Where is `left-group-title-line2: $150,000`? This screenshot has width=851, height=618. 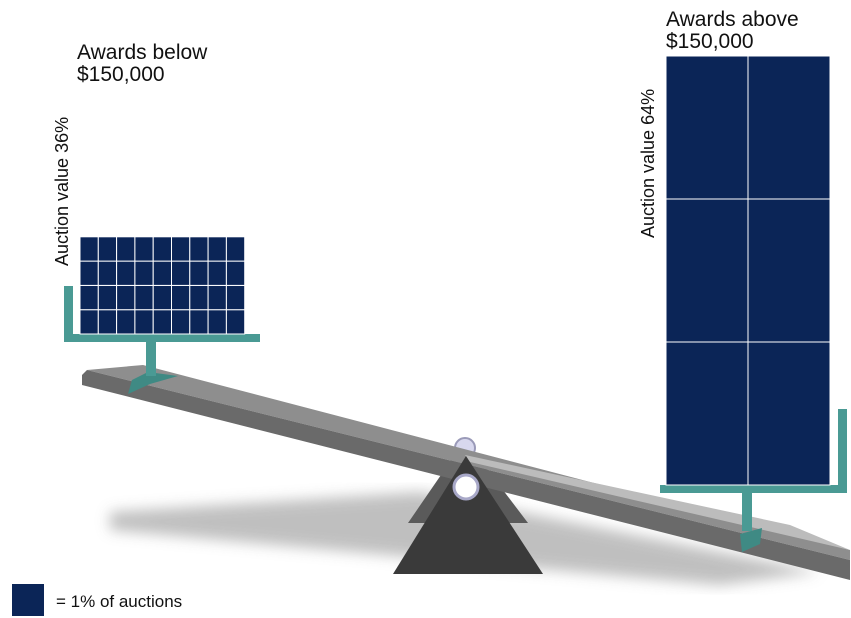
left-group-title-line2: $150,000 is located at coordinates (121, 74).